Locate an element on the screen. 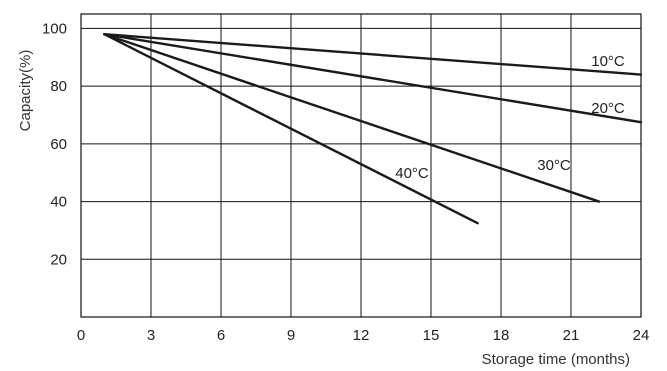 Image resolution: width=667 pixels, height=371 pixels. x-tick-12: 12 is located at coordinates (361, 335).